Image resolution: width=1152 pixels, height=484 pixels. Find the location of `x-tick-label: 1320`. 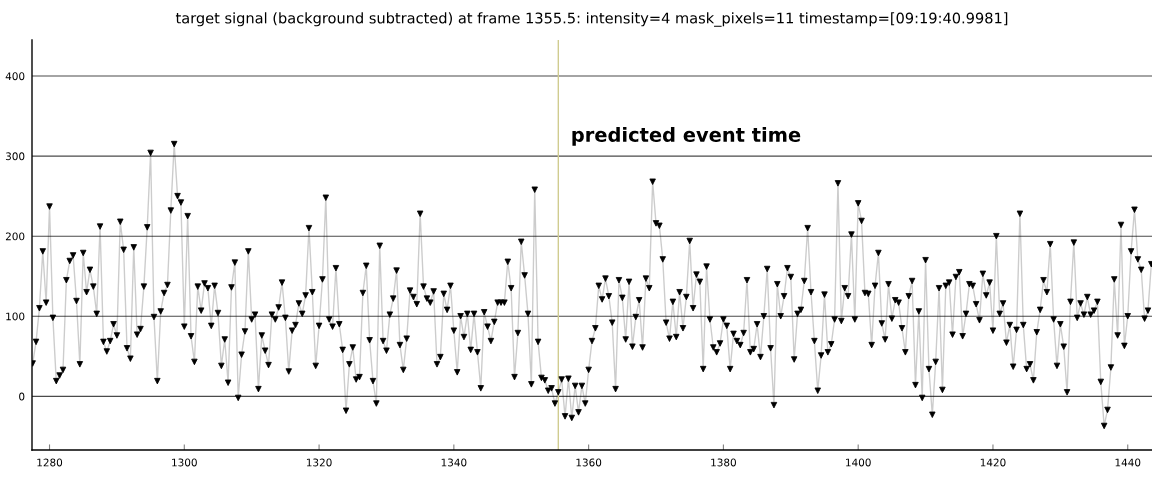

x-tick-label: 1320 is located at coordinates (319, 462).